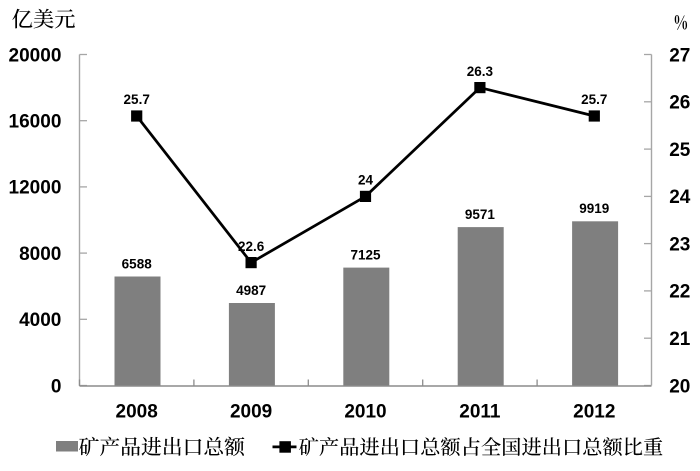 This screenshot has width=700, height=471. I want to click on svg-text: 26, so click(679, 103).